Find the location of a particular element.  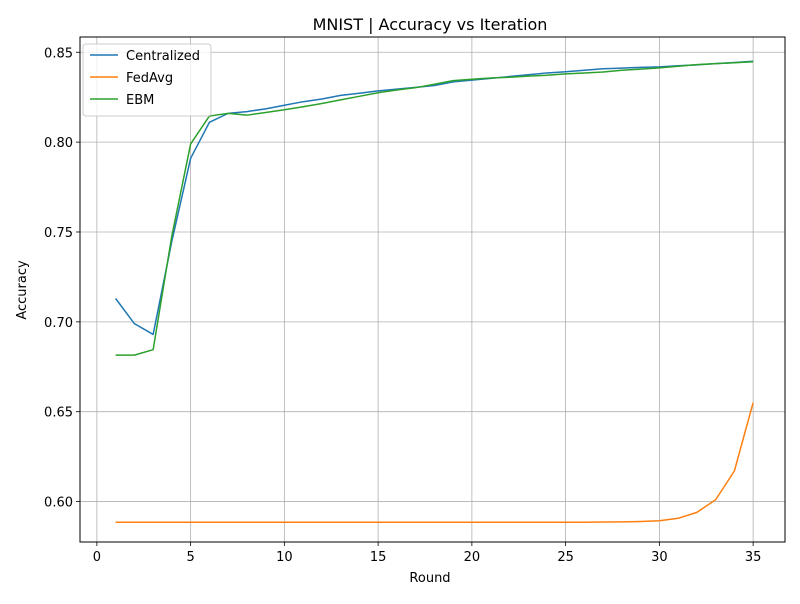

x-tick-label: 20 is located at coordinates (472, 557).